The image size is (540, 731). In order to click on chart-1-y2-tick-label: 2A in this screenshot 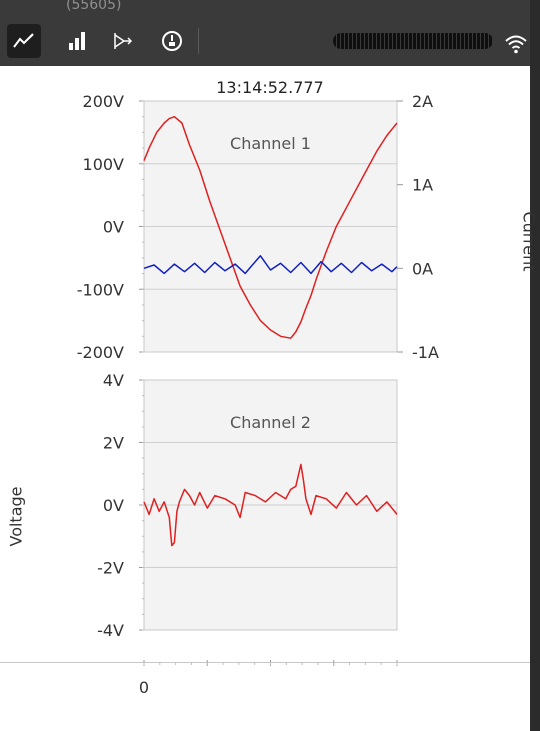, I will do `click(422, 101)`.